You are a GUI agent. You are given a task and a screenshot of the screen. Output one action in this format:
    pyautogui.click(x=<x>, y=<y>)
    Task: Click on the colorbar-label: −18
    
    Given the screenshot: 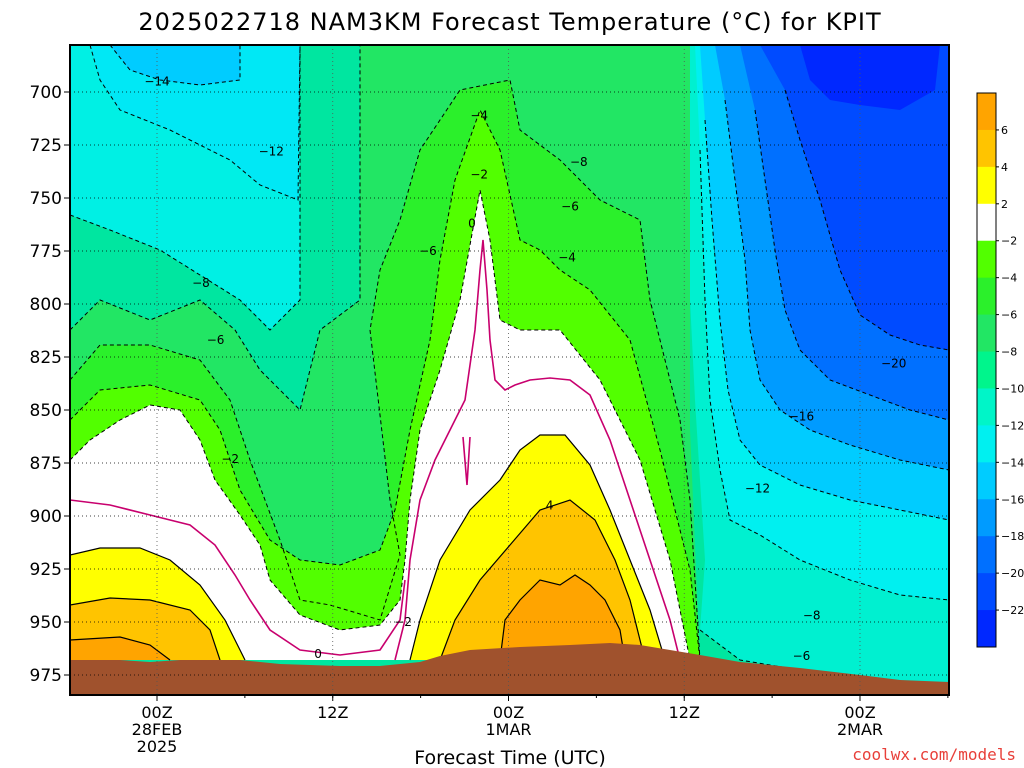 What is the action you would take?
    pyautogui.click(x=1012, y=536)
    